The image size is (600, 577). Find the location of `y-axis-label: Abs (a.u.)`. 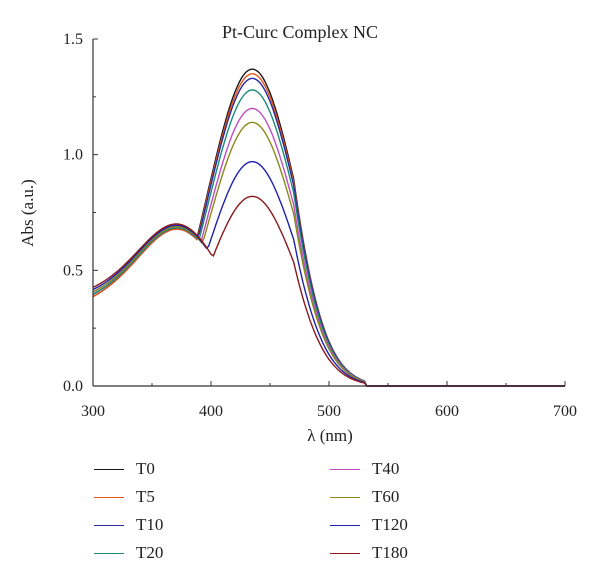

y-axis-label: Abs (a.u.) is located at coordinates (27, 213).